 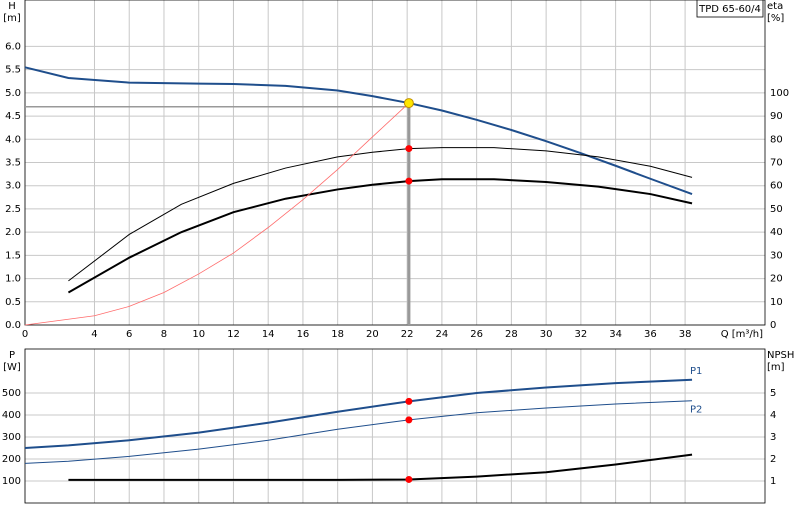 I want to click on y-tick-label: 3.5, so click(x=13, y=163).